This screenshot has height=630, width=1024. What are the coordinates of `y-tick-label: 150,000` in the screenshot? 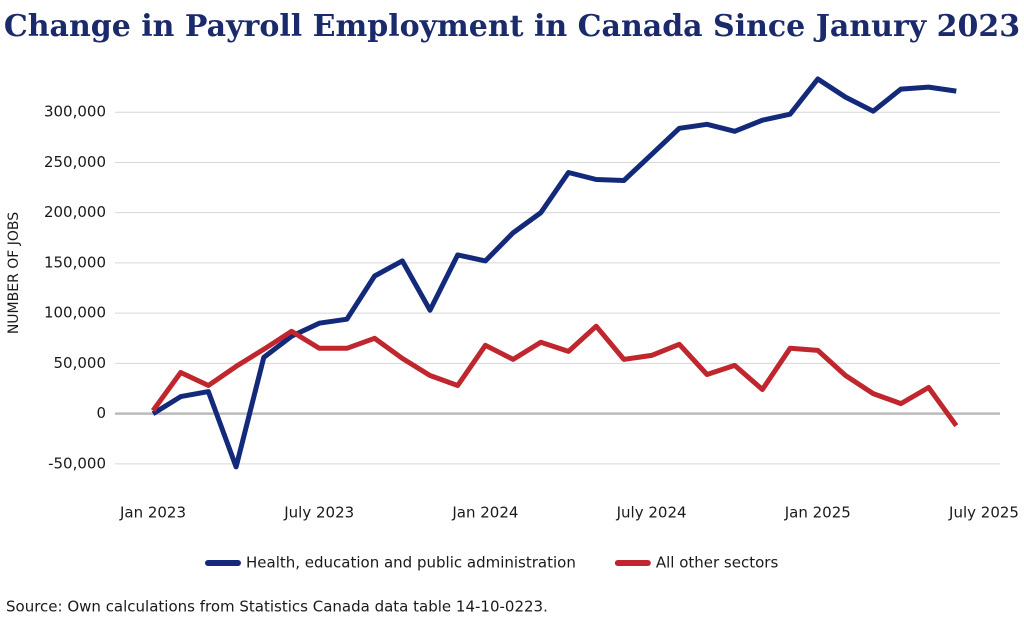 It's located at (75, 262).